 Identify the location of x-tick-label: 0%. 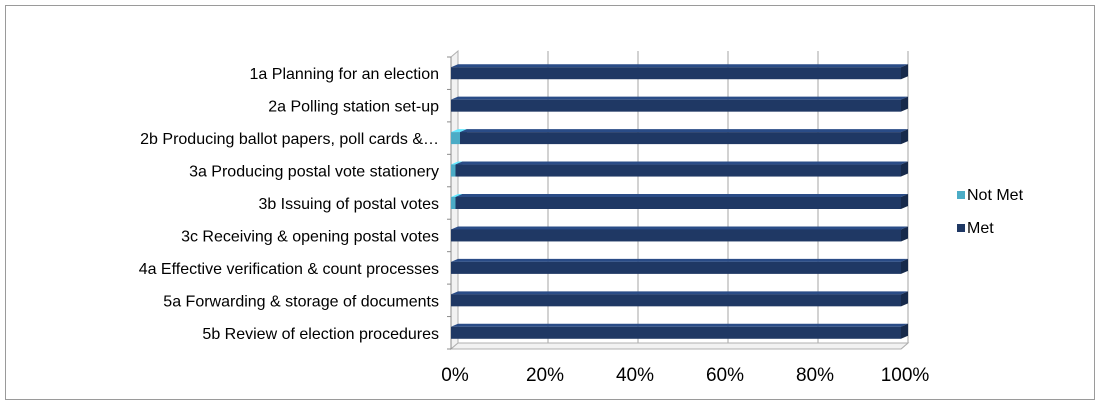
(455, 375).